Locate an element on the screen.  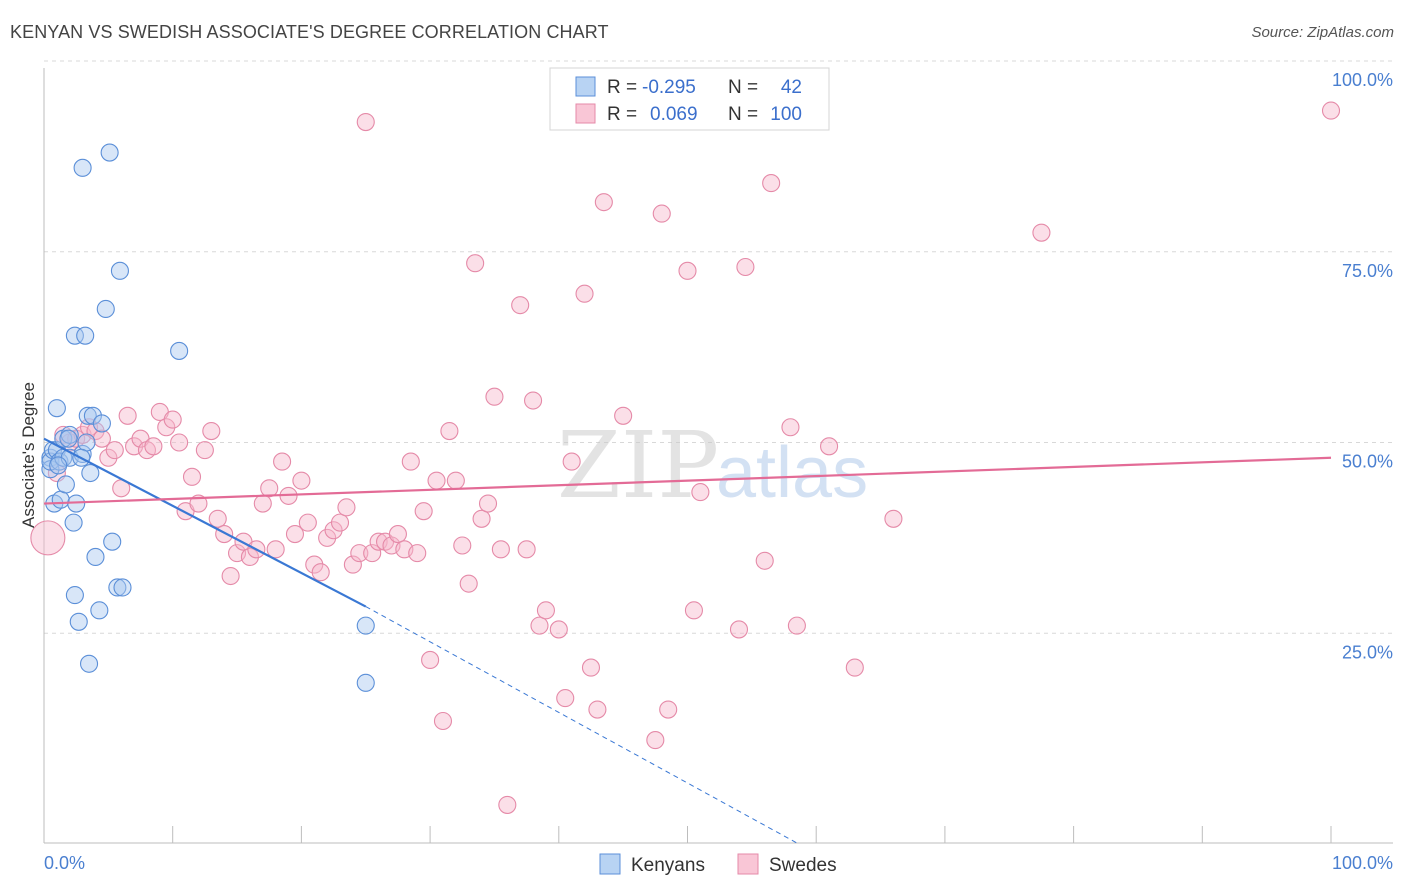
x-tick-label: 0.0% is located at coordinates (64, 863).